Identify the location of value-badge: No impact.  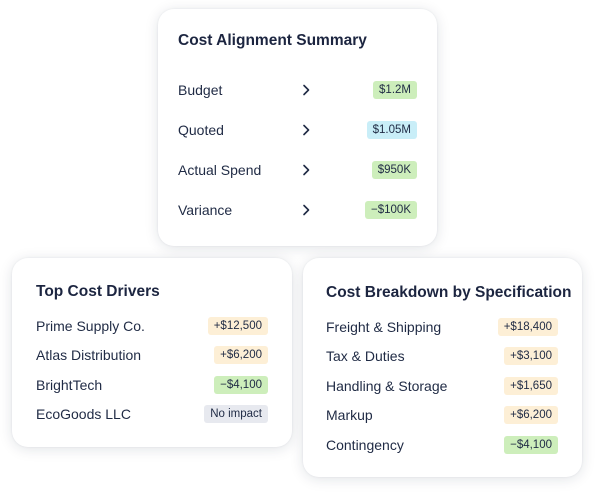
(236, 414).